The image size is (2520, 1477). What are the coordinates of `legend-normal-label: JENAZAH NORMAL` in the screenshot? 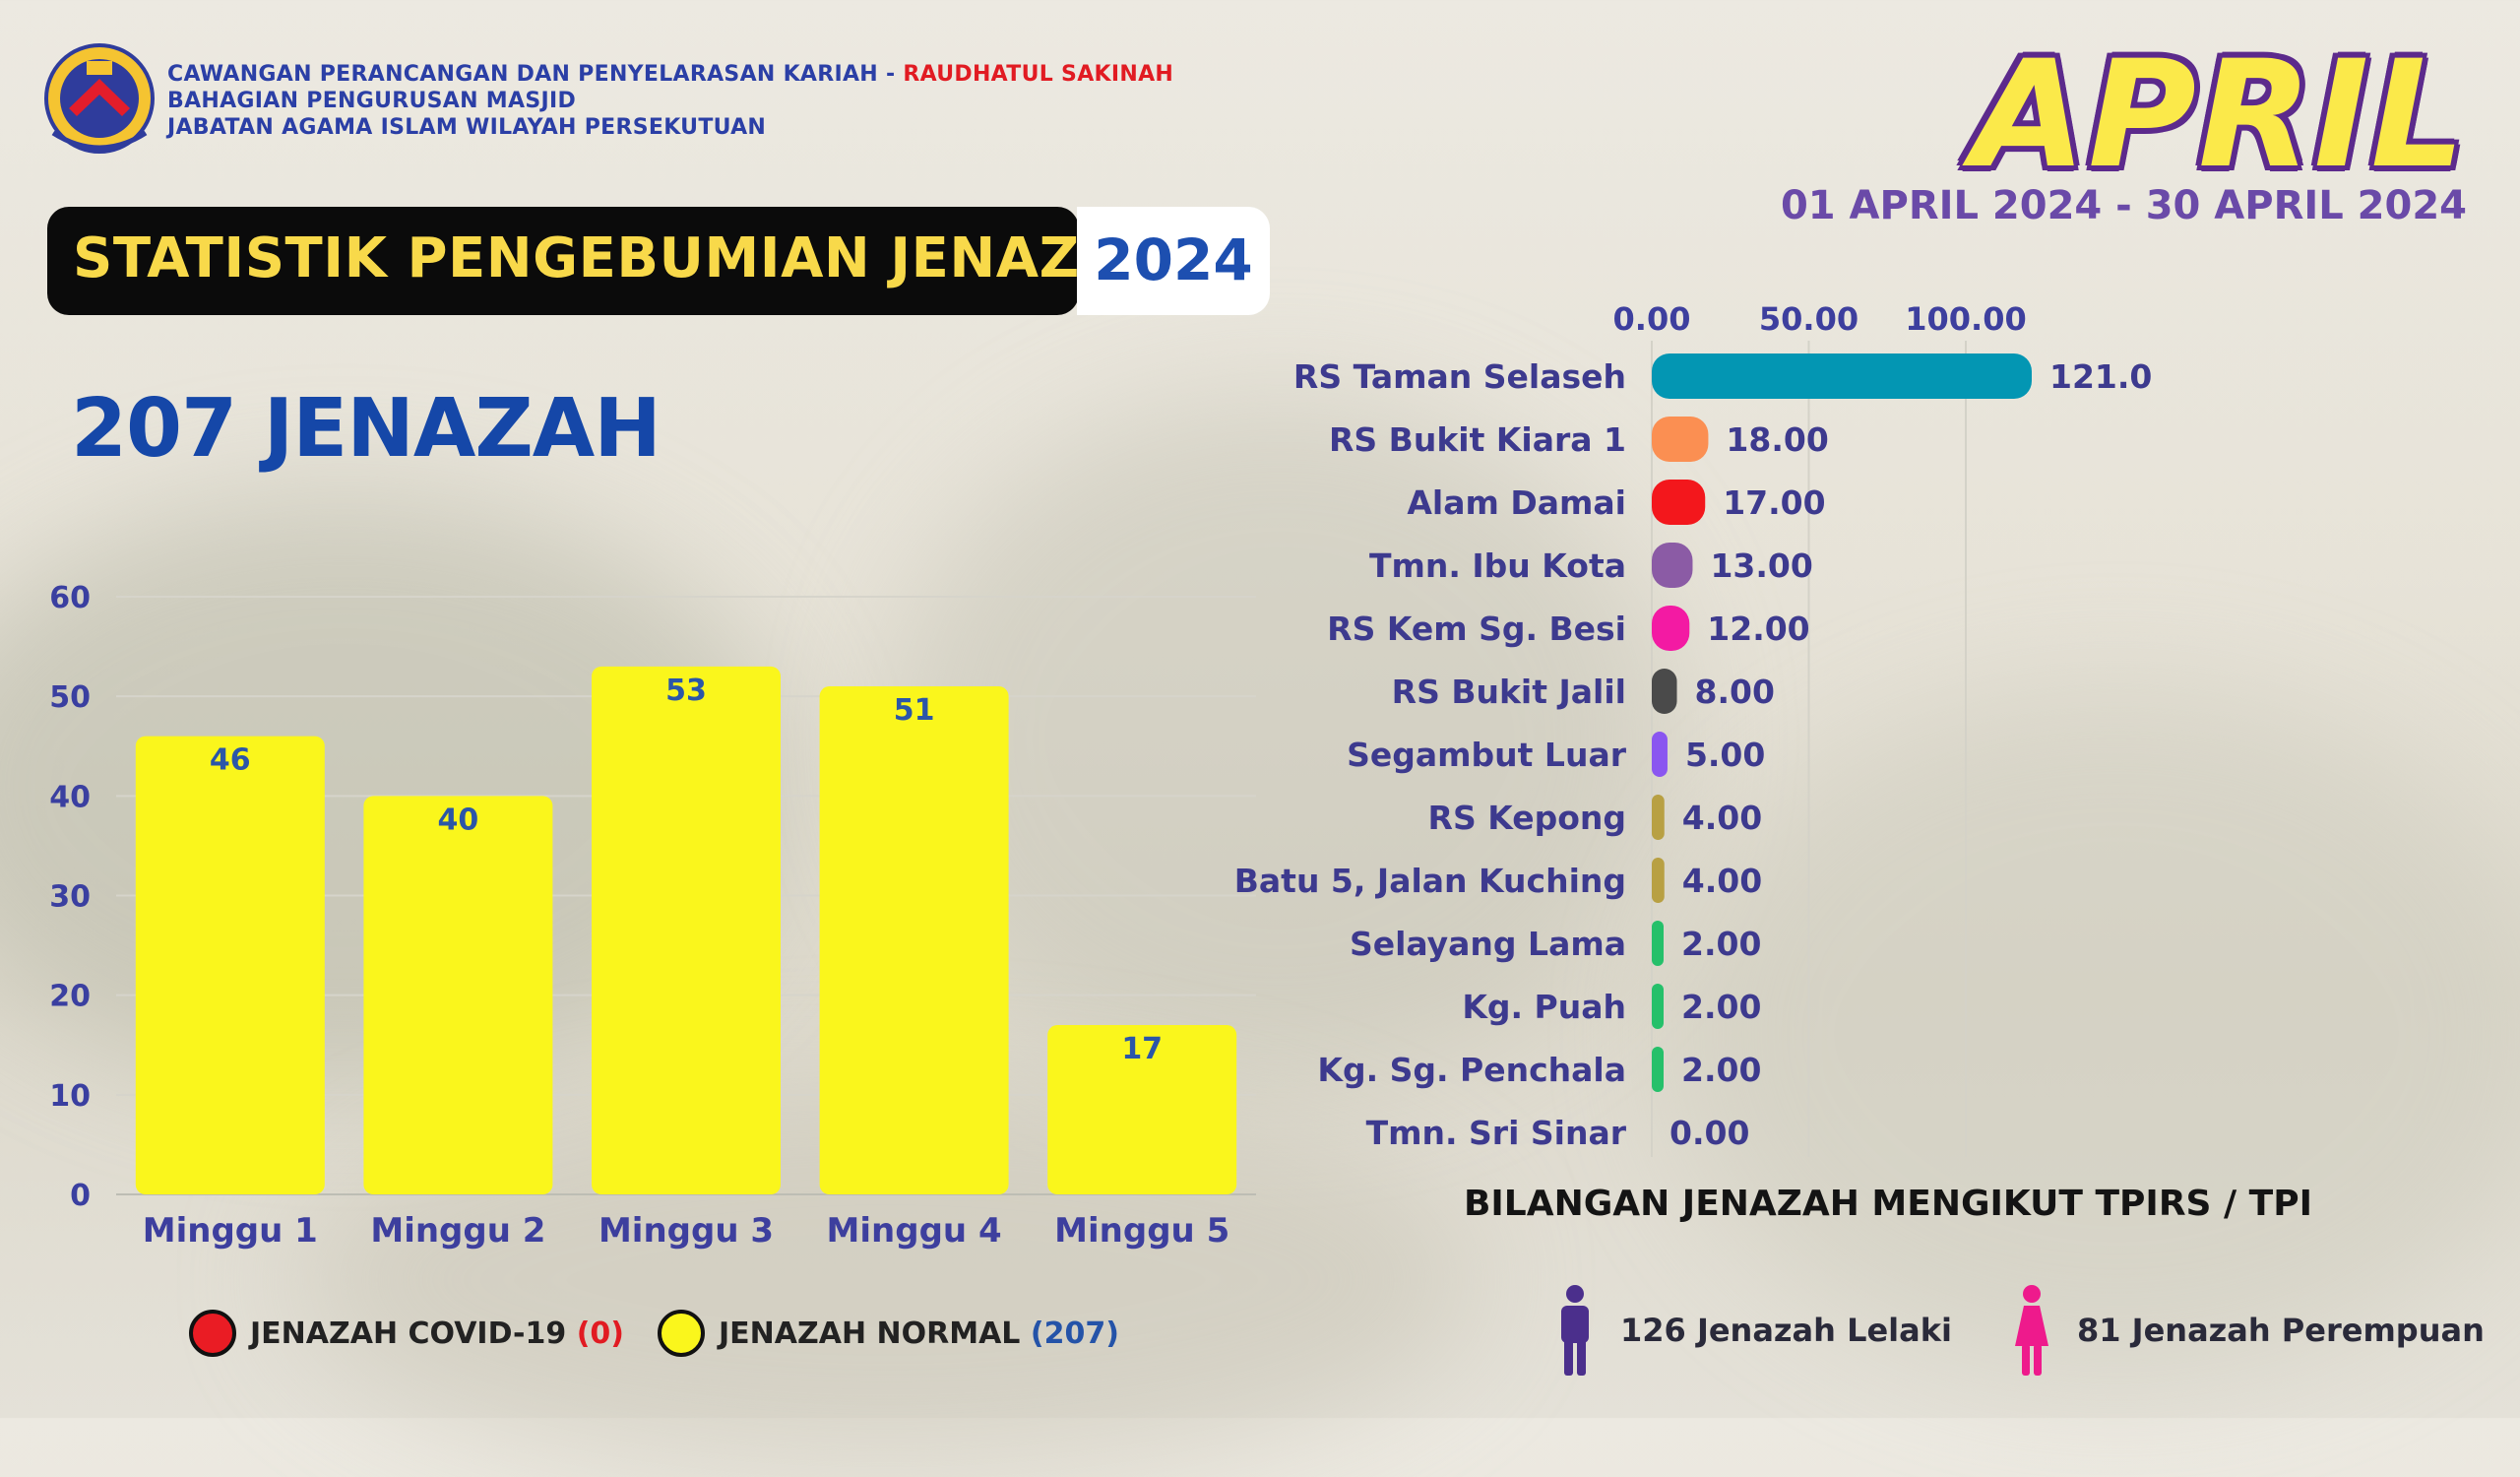 It's located at (870, 1334).